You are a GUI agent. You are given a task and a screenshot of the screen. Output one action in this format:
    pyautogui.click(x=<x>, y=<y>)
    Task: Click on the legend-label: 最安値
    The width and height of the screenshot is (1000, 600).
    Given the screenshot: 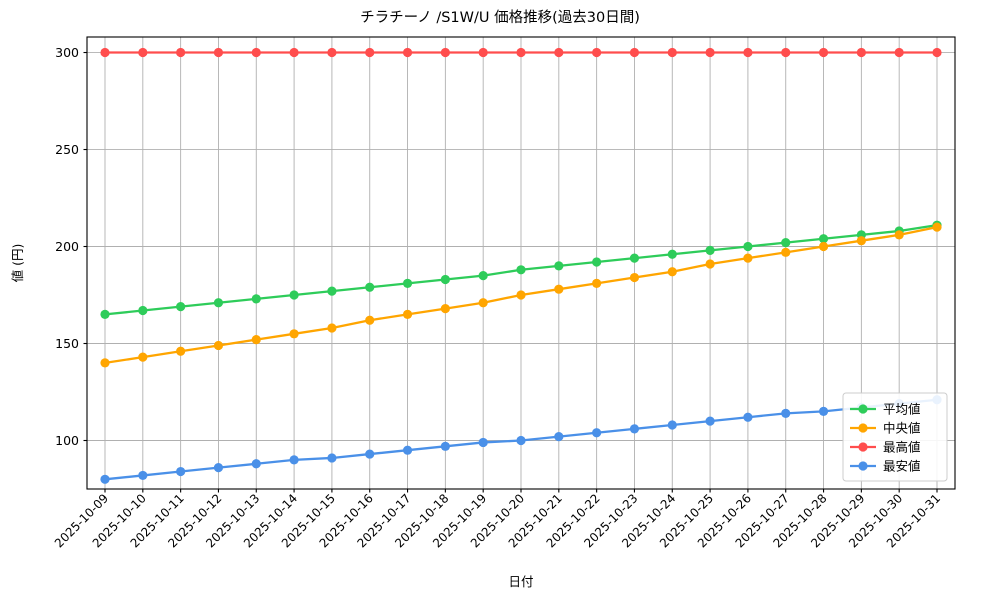 What is the action you would take?
    pyautogui.click(x=902, y=466)
    